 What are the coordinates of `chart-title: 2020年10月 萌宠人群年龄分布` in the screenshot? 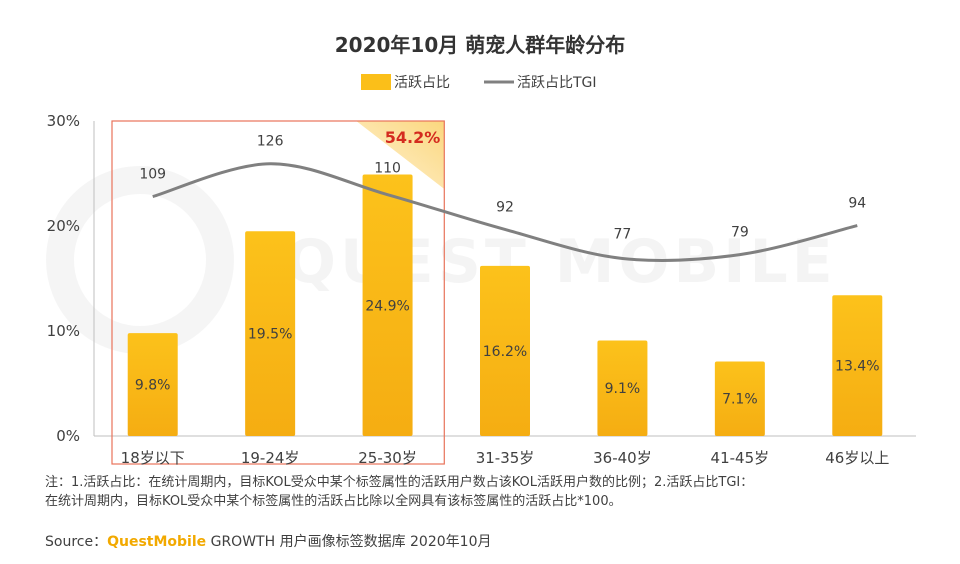 It's located at (480, 45).